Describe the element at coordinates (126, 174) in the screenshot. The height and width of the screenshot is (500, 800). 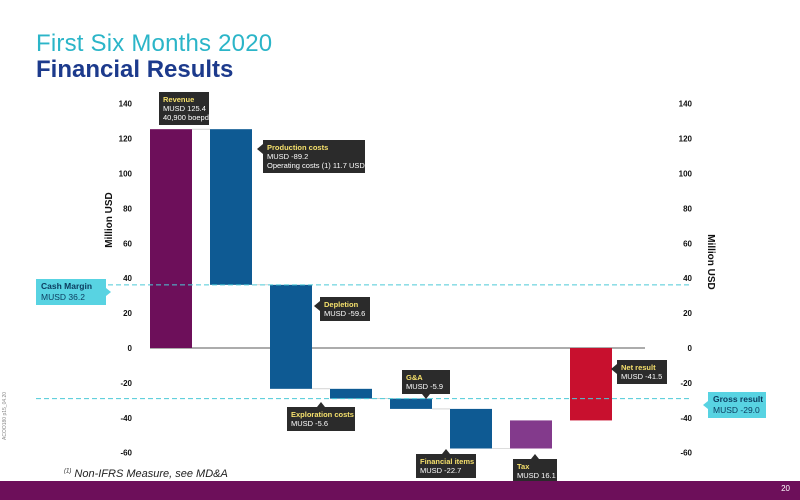
I see `y-tick-left: 100` at that location.